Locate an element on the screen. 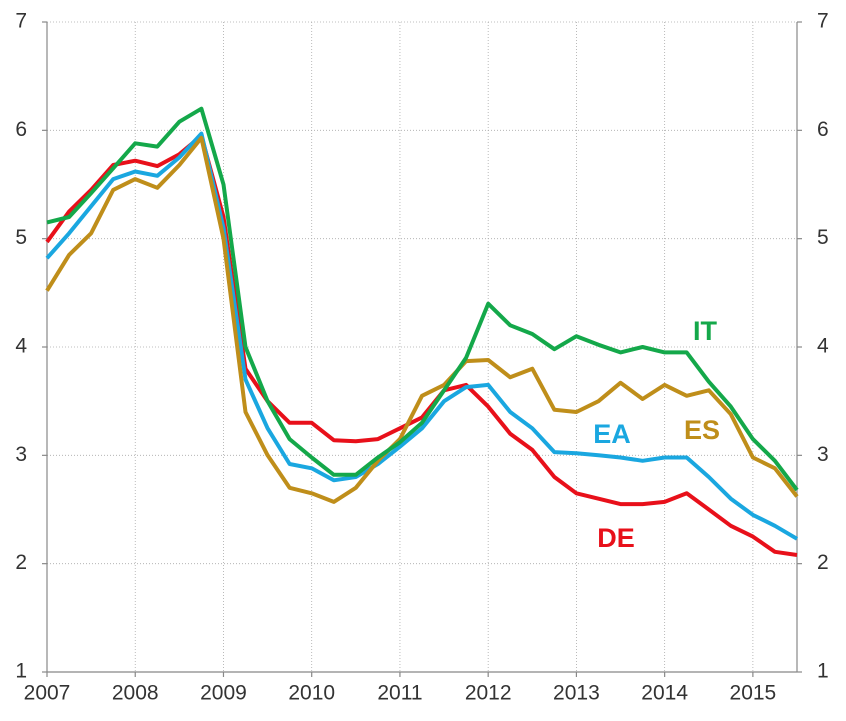  series-label: DE is located at coordinates (616, 538).